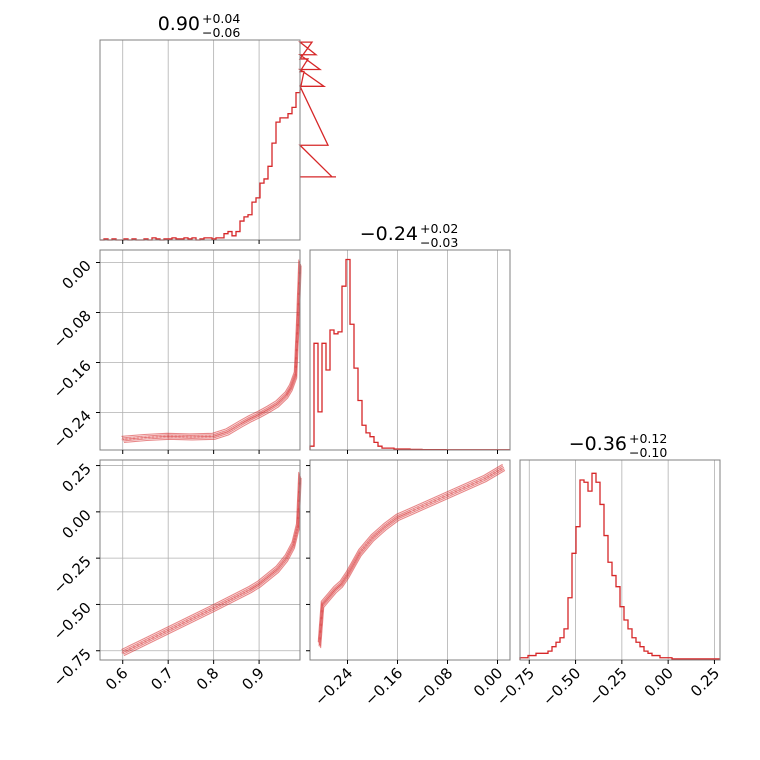  What do you see at coordinates (72, 574) in the screenshot?
I see `y-tick-label: −0.25` at bounding box center [72, 574].